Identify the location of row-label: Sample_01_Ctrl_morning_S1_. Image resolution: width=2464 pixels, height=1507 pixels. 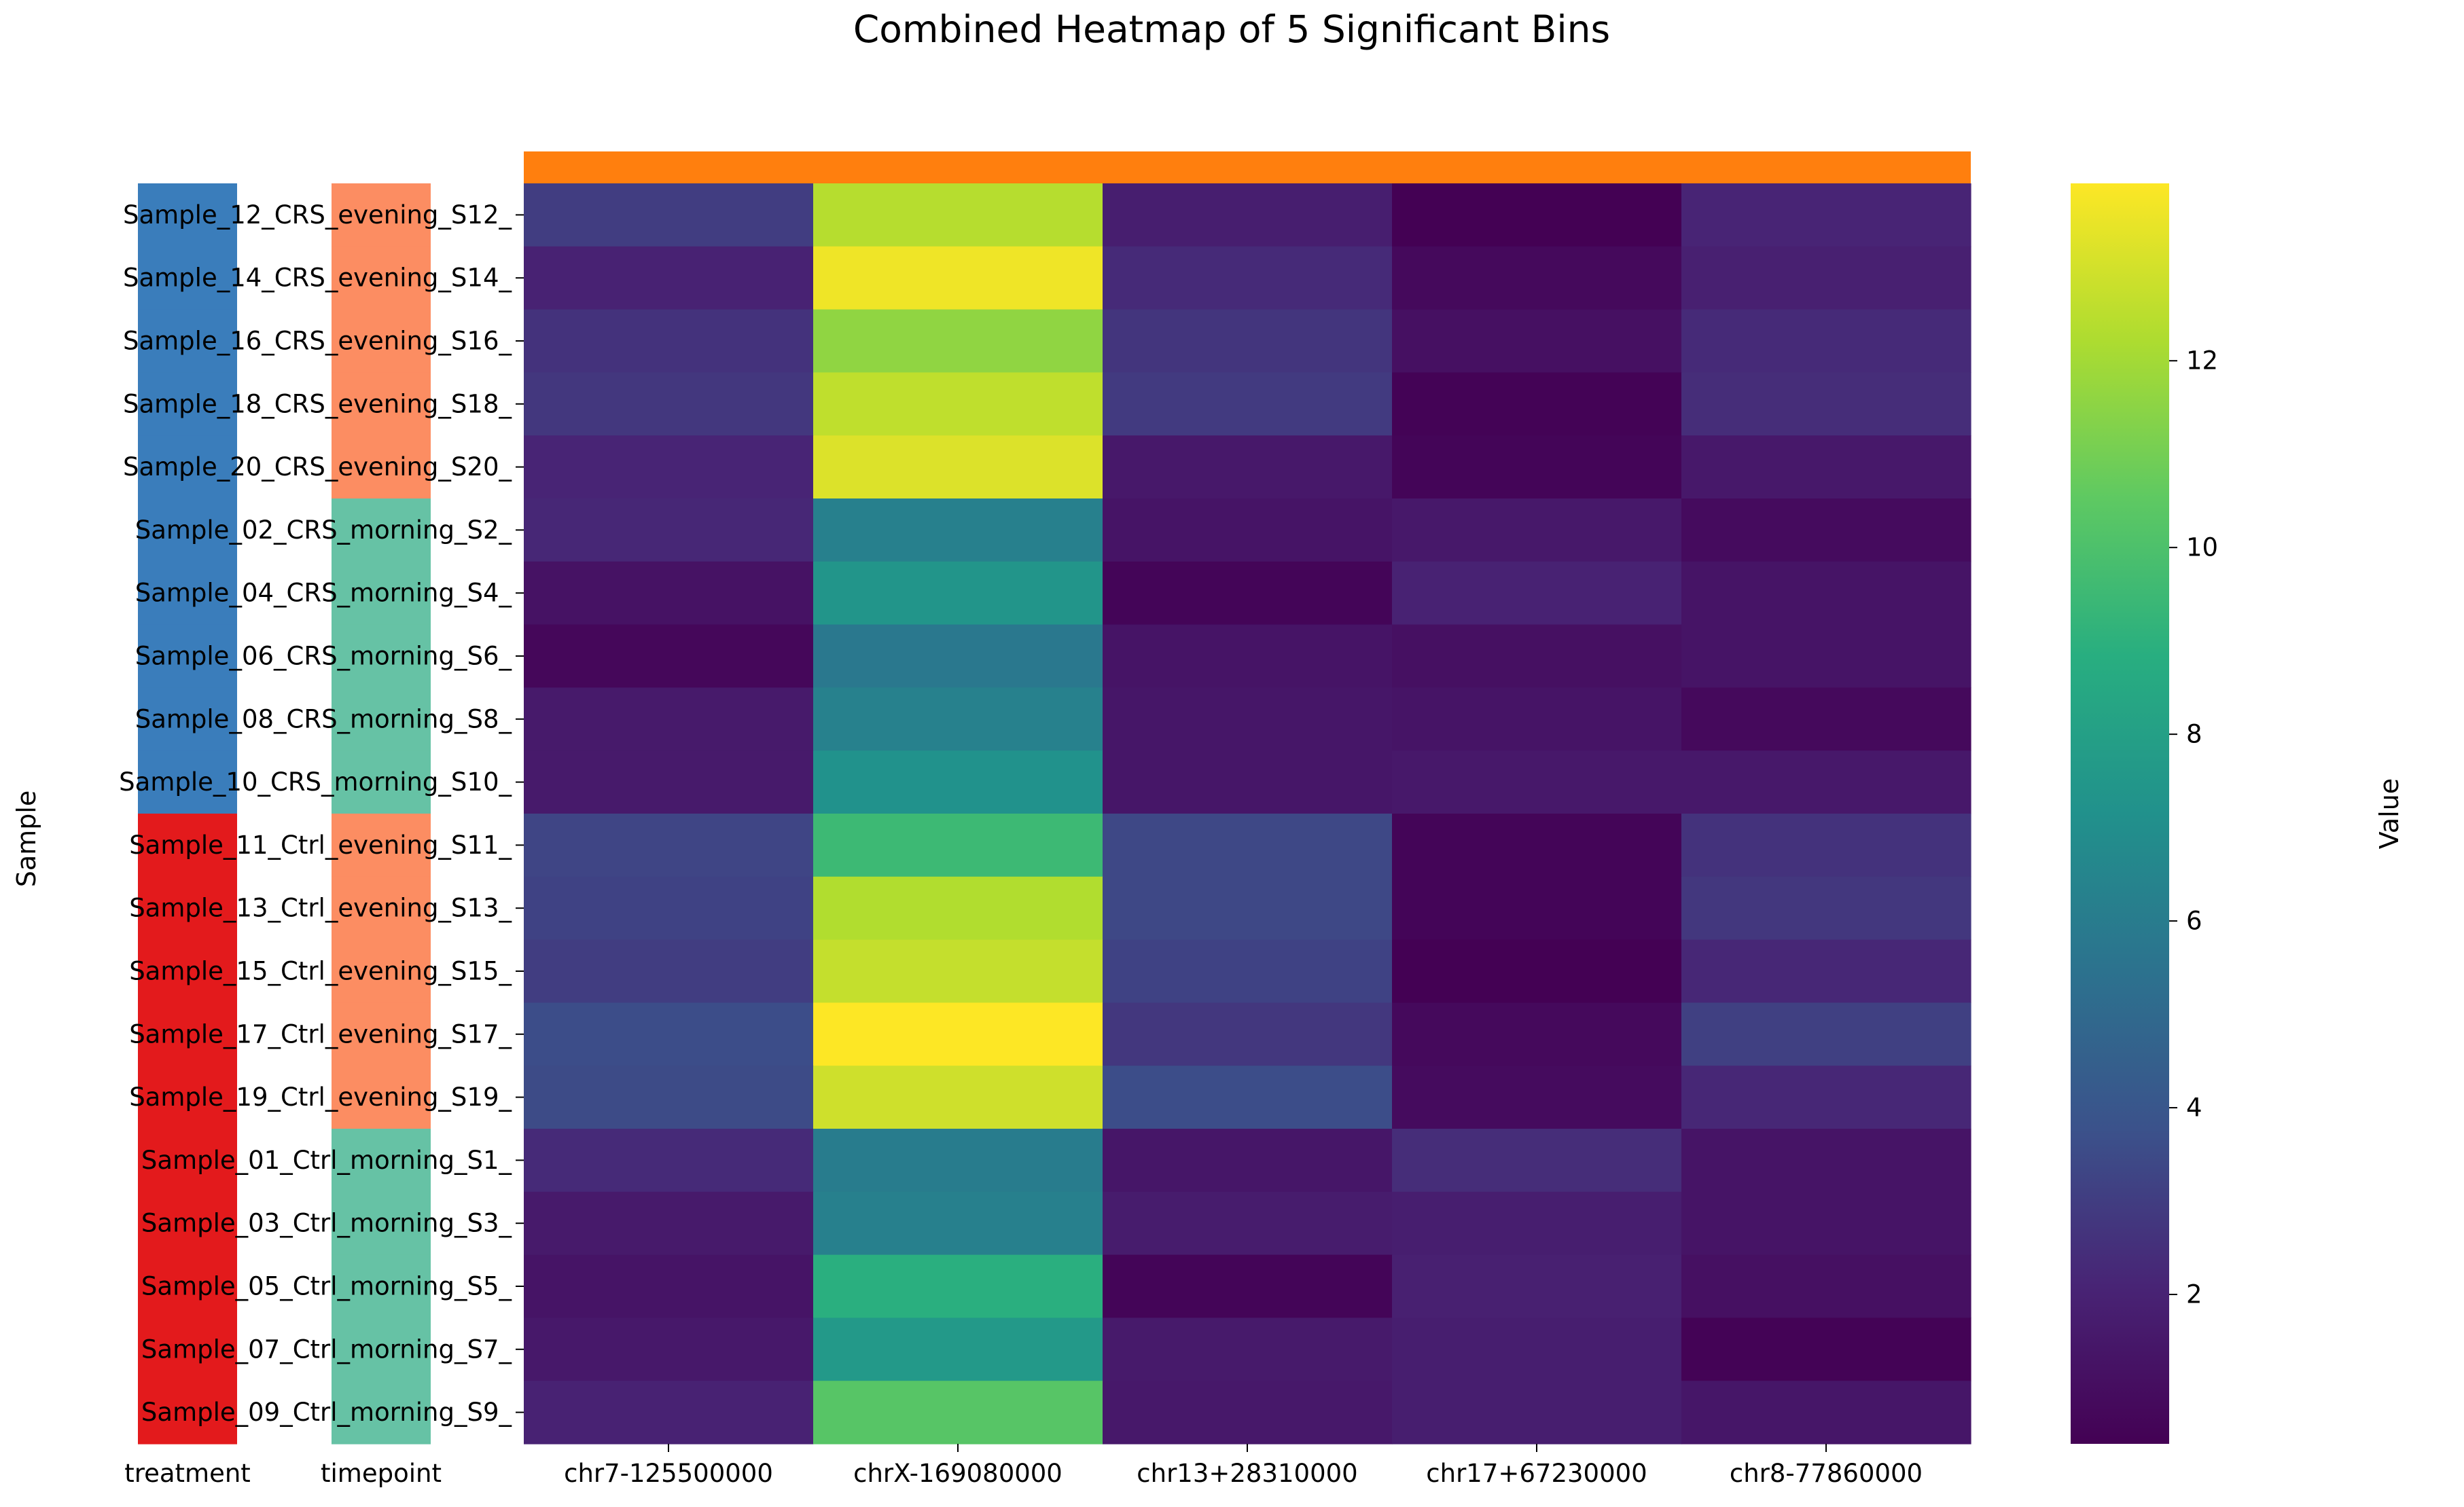
(326, 1161).